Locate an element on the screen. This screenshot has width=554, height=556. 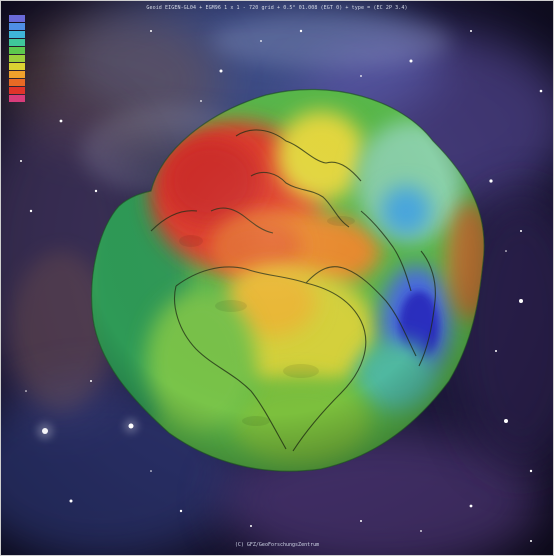
color-scale-legend is located at coordinates (17, 59).